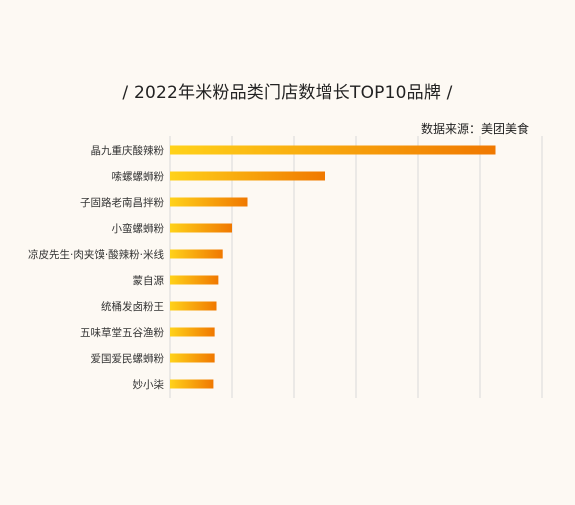  What do you see at coordinates (149, 280) in the screenshot?
I see `category-label-5: 蒙自源` at bounding box center [149, 280].